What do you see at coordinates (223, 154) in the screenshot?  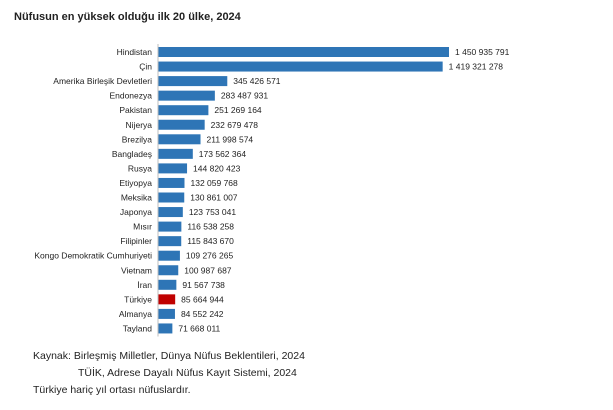 I see `value-label-banglades: 173 562 364` at bounding box center [223, 154].